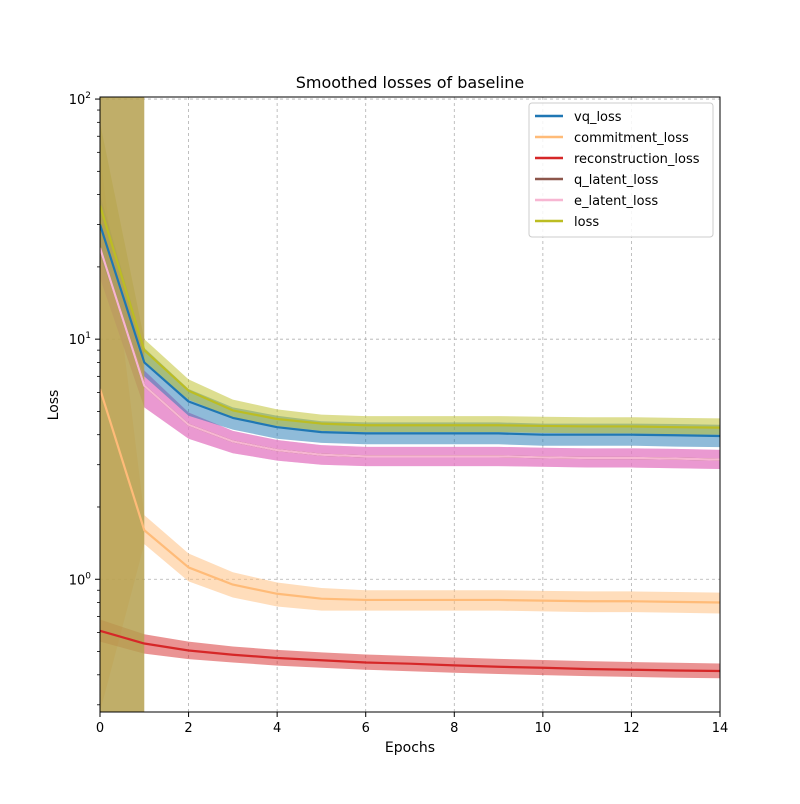 The image size is (800, 804). What do you see at coordinates (616, 180) in the screenshot?
I see `legend-label-q-latent-loss: q_latent_loss` at bounding box center [616, 180].